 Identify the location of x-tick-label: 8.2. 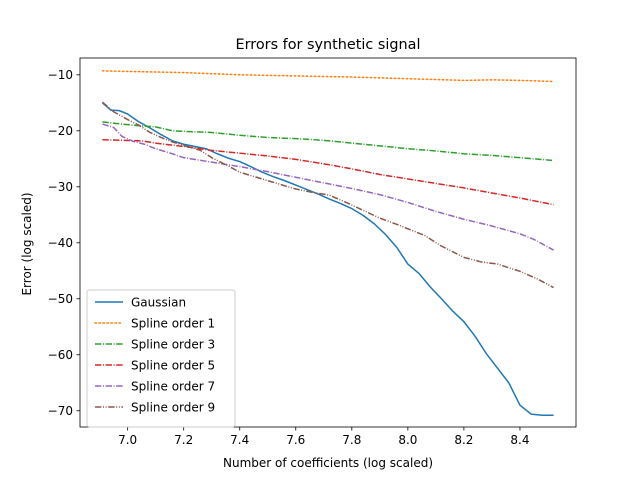
(463, 440).